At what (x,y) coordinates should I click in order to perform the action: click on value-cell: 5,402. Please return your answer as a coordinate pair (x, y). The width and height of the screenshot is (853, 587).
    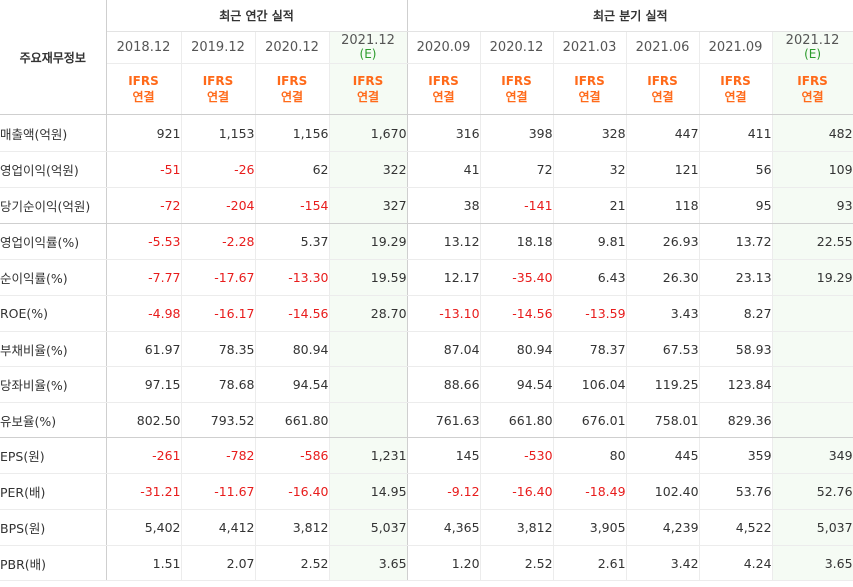
    Looking at the image, I should click on (144, 527).